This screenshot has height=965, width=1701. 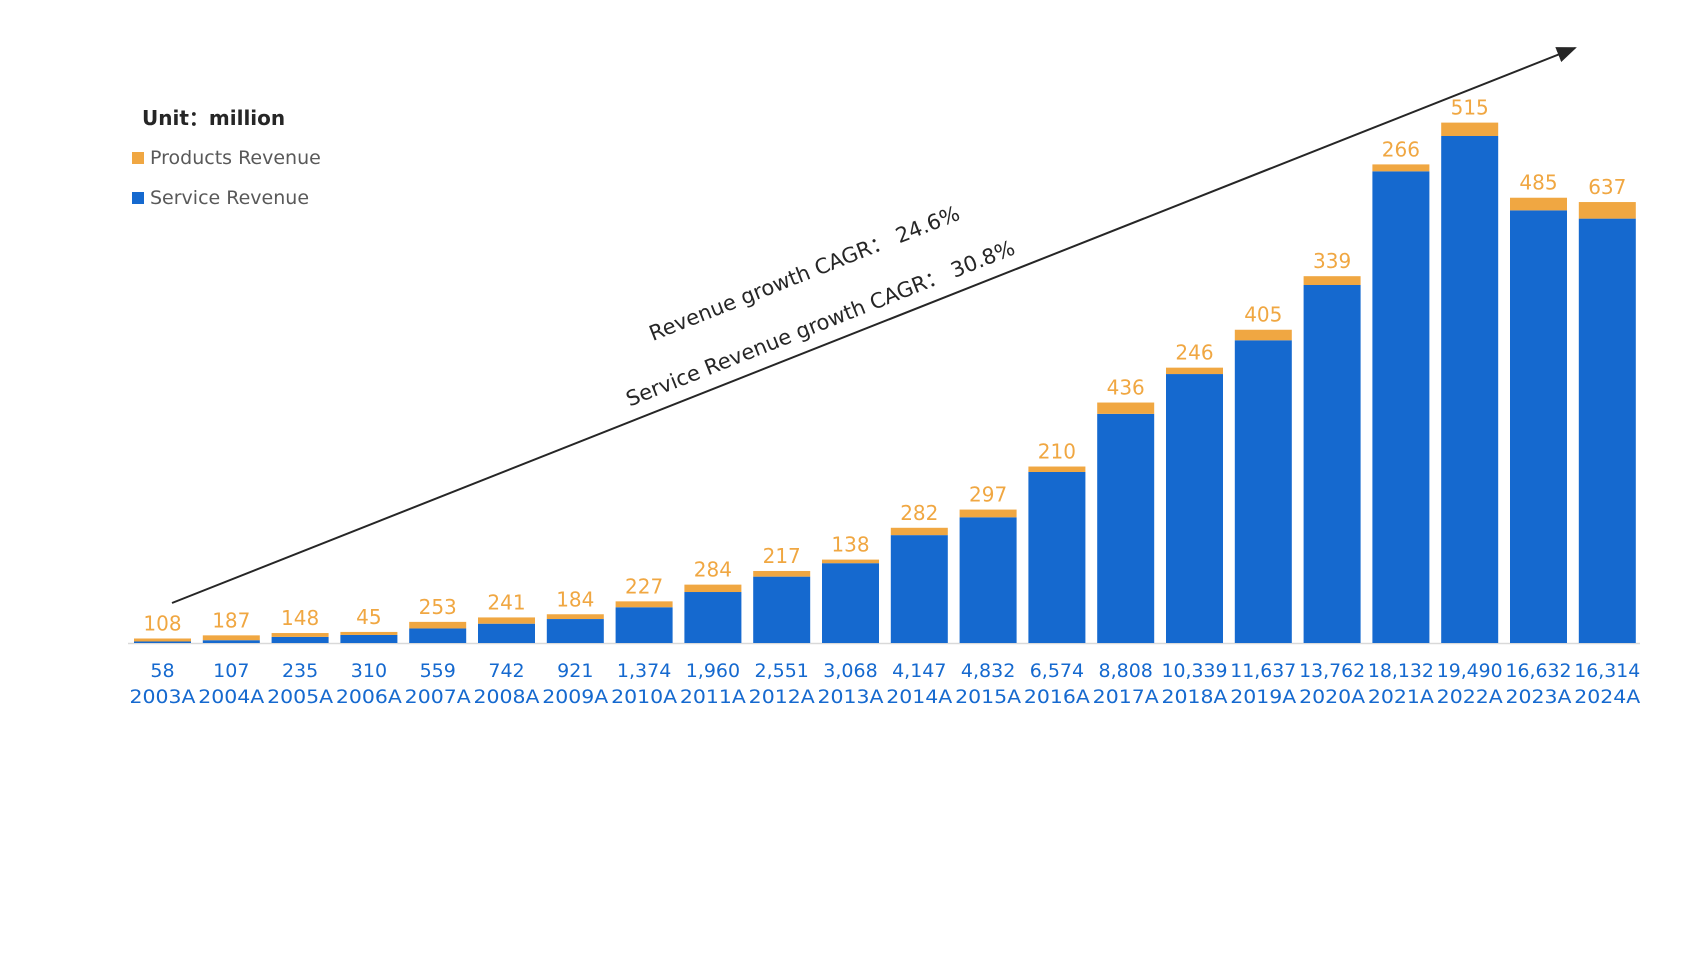 What do you see at coordinates (214, 118) in the screenshot?
I see `unit-label: Unit：million` at bounding box center [214, 118].